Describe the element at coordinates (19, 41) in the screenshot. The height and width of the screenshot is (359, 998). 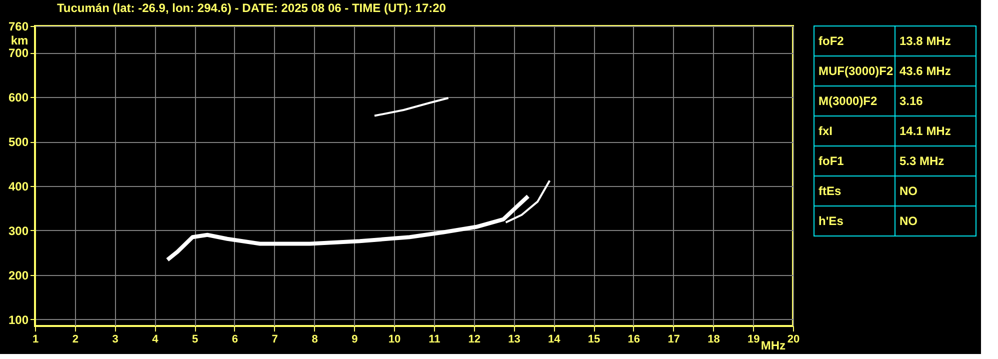
I see `y-axis-title: km` at that location.